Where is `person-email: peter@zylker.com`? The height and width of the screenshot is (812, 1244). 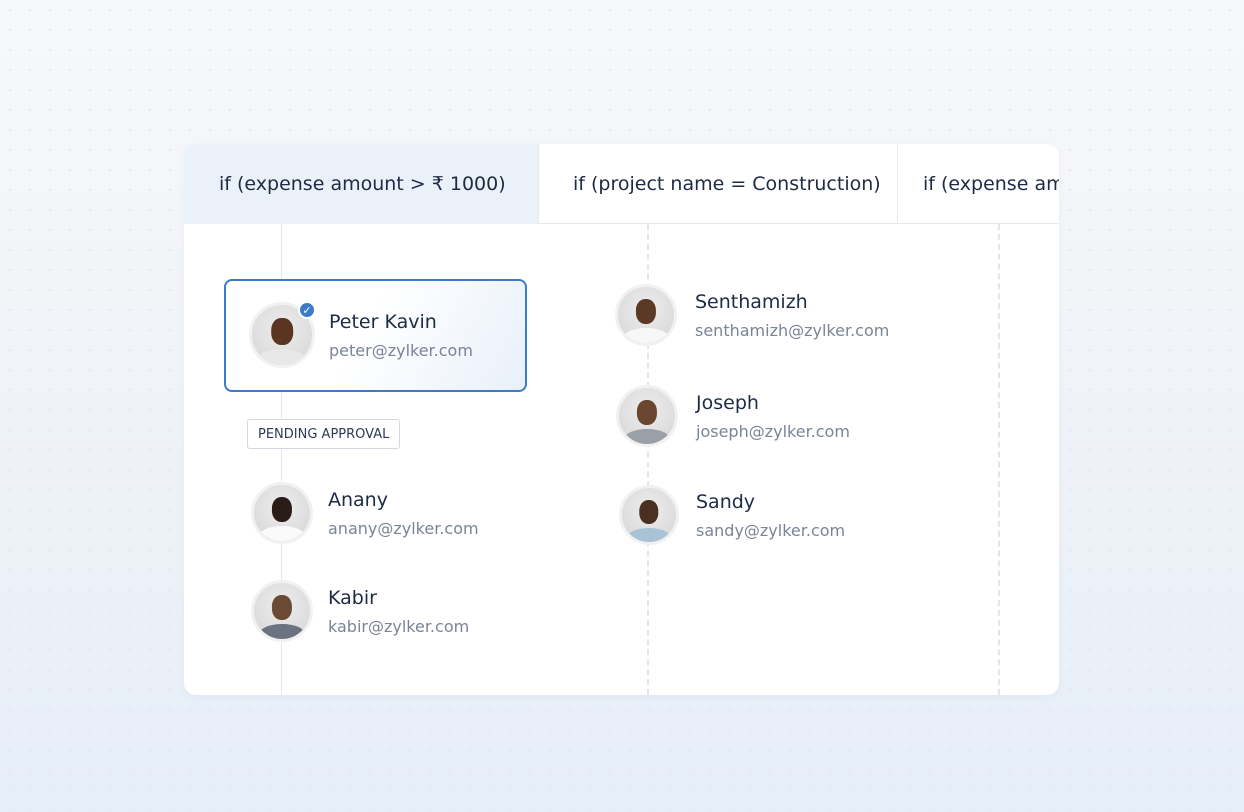
person-email: peter@zylker.com is located at coordinates (401, 350).